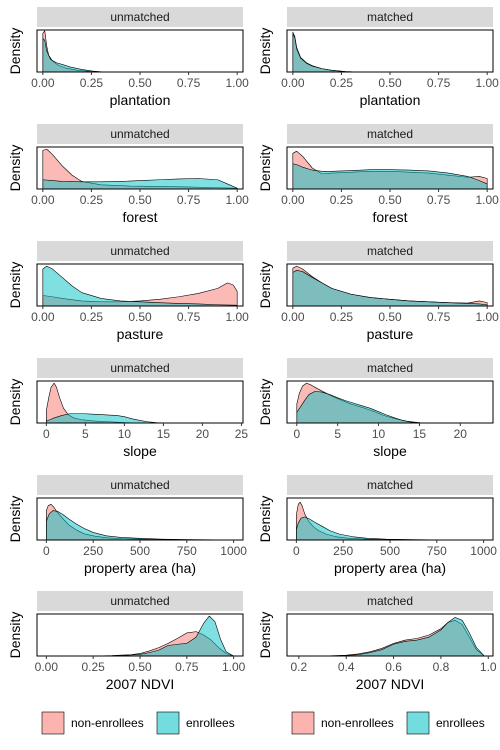 The height and width of the screenshot is (750, 500). I want to click on strip-2007-ndvi-matched, so click(390, 601).